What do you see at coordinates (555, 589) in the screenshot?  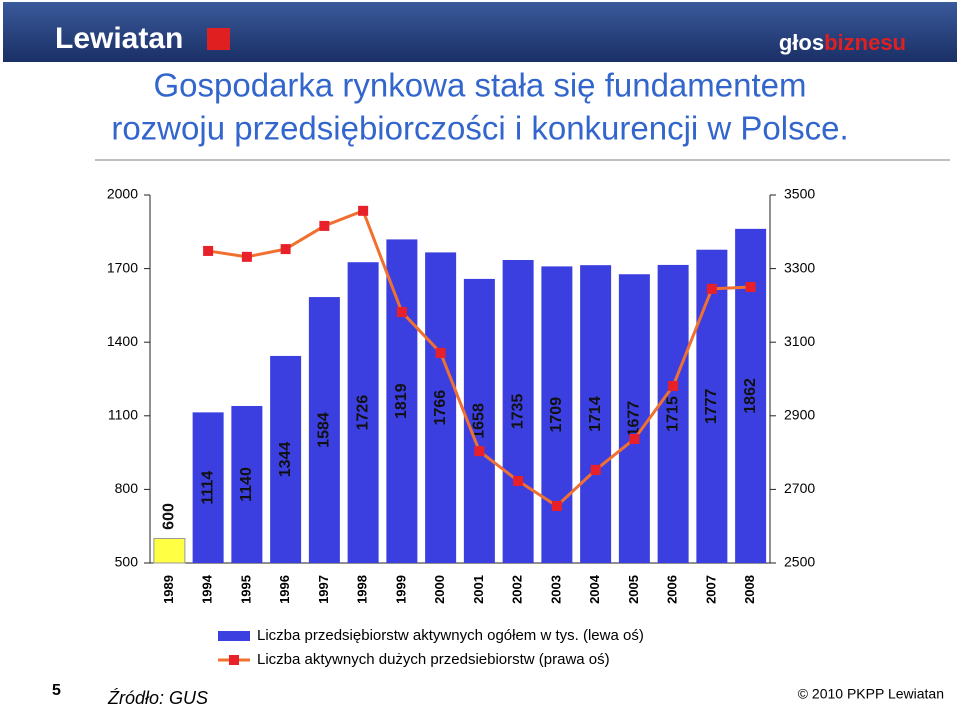 I see `x-tick-label: 2003` at bounding box center [555, 589].